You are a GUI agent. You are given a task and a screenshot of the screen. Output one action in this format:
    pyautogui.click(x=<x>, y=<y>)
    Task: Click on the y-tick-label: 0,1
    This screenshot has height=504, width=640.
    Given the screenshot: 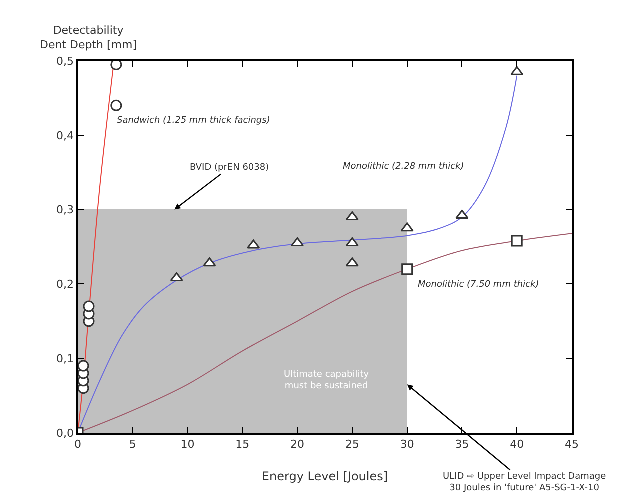 What is the action you would take?
    pyautogui.click(x=65, y=359)
    